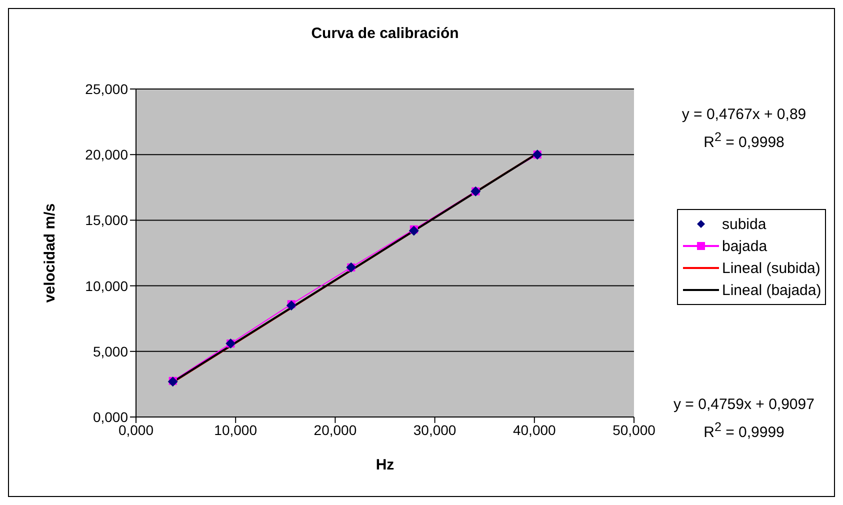  What do you see at coordinates (744, 224) in the screenshot?
I see `legend-label: subida` at bounding box center [744, 224].